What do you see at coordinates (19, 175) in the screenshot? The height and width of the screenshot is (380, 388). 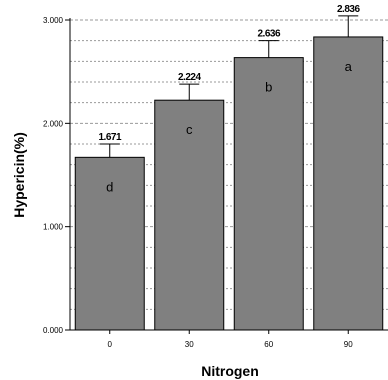 I see `y-axis-label: Hypericin(%)` at bounding box center [19, 175].